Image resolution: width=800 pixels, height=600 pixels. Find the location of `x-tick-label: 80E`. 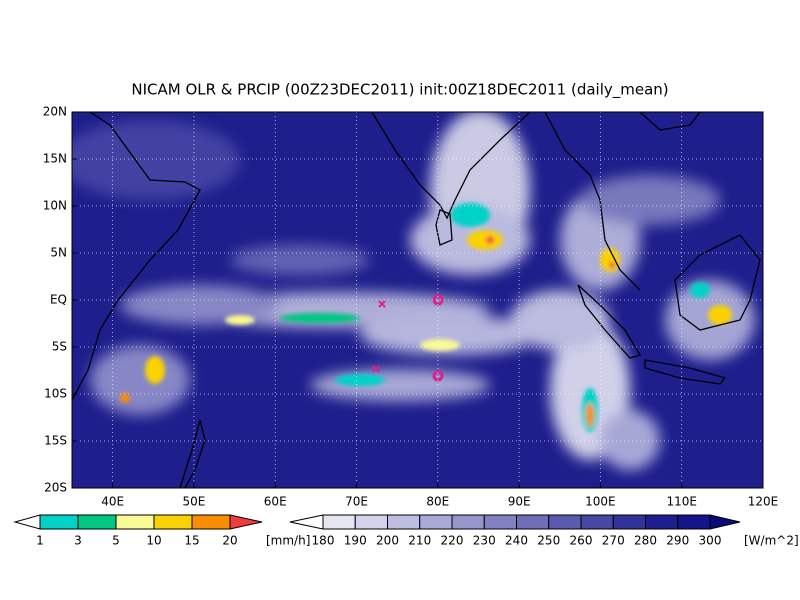

x-tick-label: 80E is located at coordinates (437, 502).